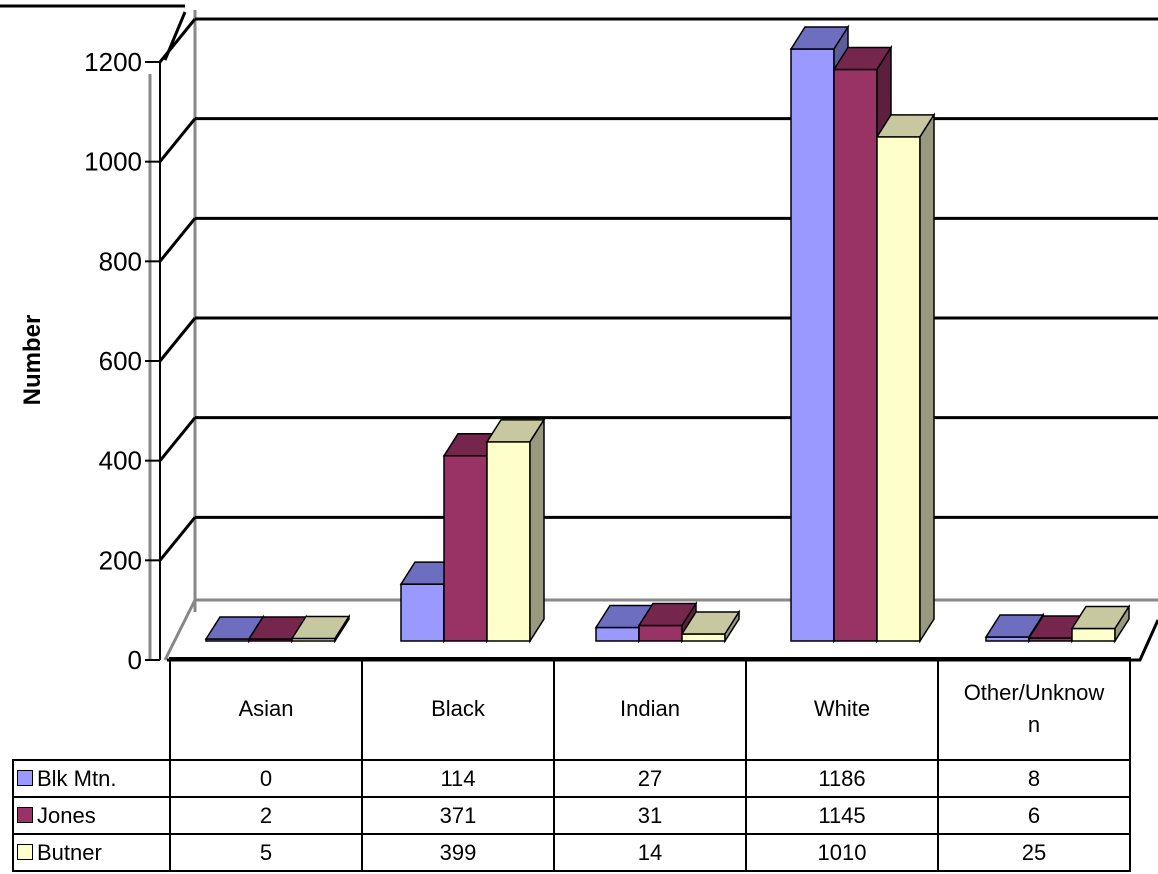 The width and height of the screenshot is (1158, 874). Describe the element at coordinates (113, 62) in the screenshot. I see `y-tick-label: 1200` at that location.